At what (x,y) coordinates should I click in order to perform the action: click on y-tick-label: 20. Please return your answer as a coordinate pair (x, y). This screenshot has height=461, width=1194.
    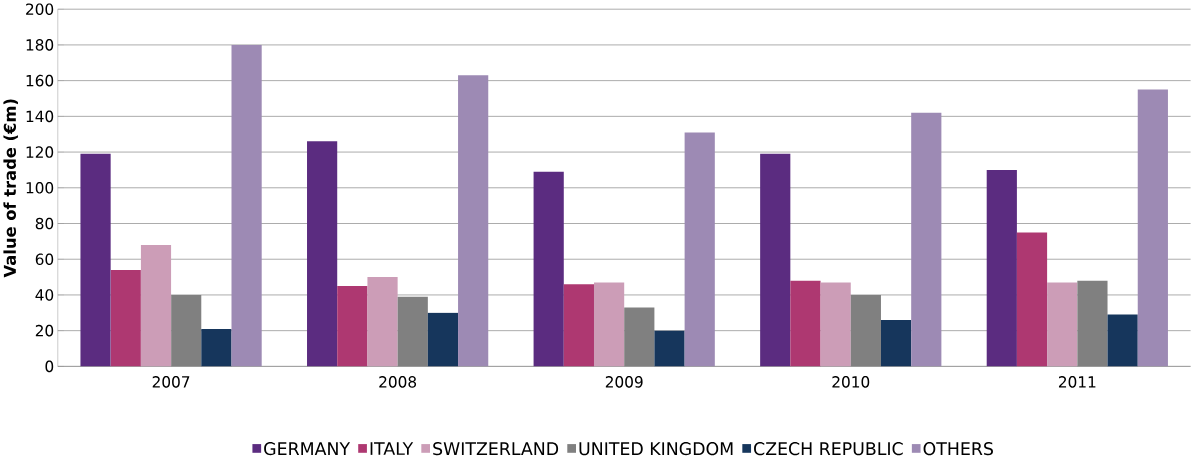
    Looking at the image, I should click on (44, 331).